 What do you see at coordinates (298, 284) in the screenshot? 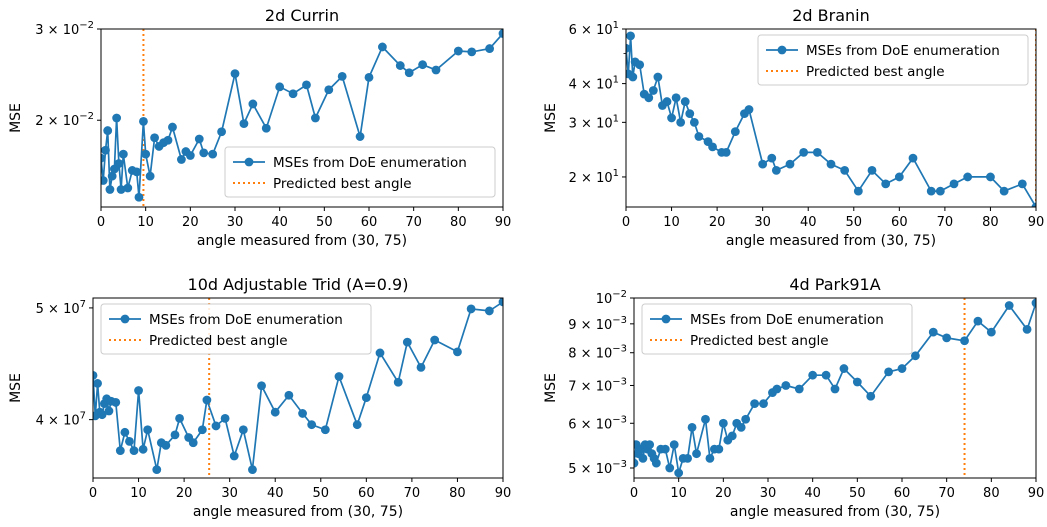
I see `chart-title: 10d Adjustable Trid (A=0.9)` at bounding box center [298, 284].